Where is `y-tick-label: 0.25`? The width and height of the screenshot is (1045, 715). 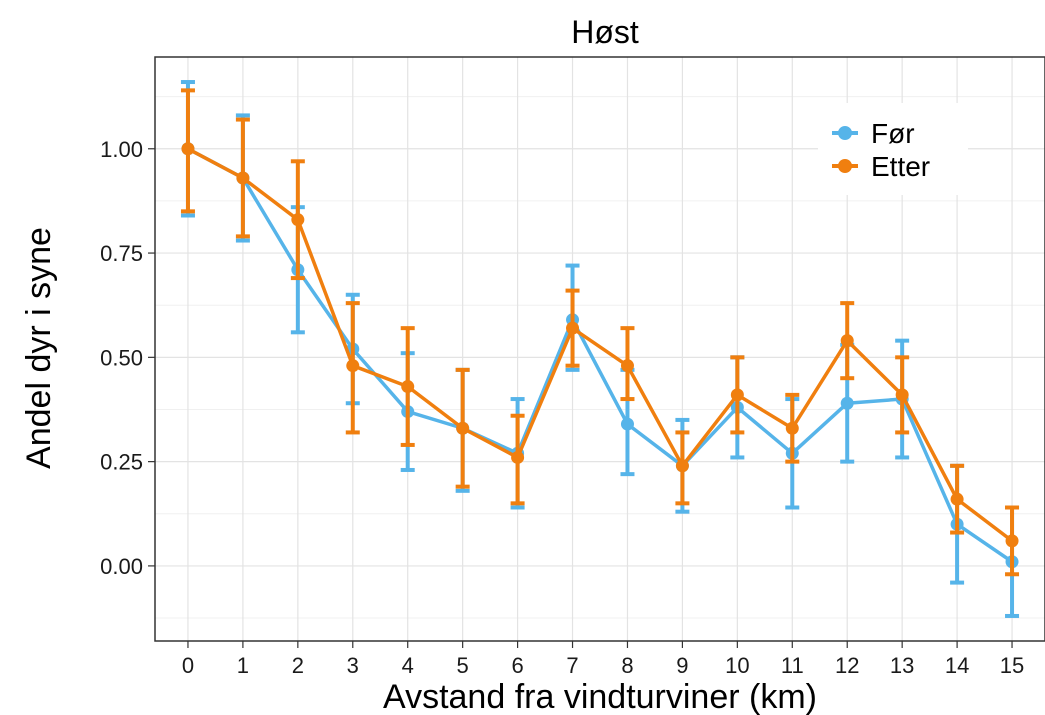
y-tick-label: 0.25 is located at coordinates (121, 462).